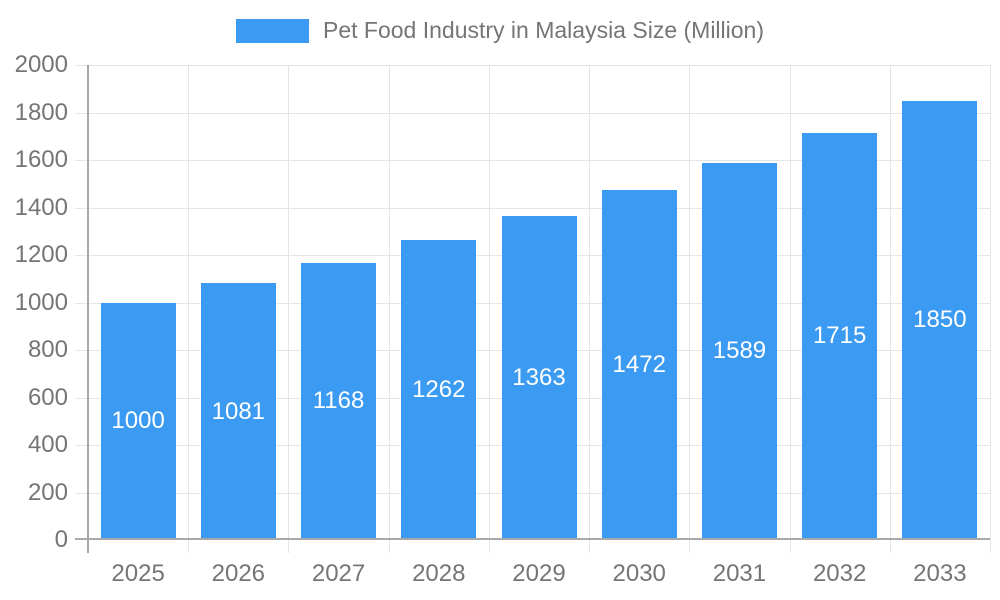 The image size is (1000, 600). What do you see at coordinates (47, 349) in the screenshot?
I see `y-tick-label: 800` at bounding box center [47, 349].